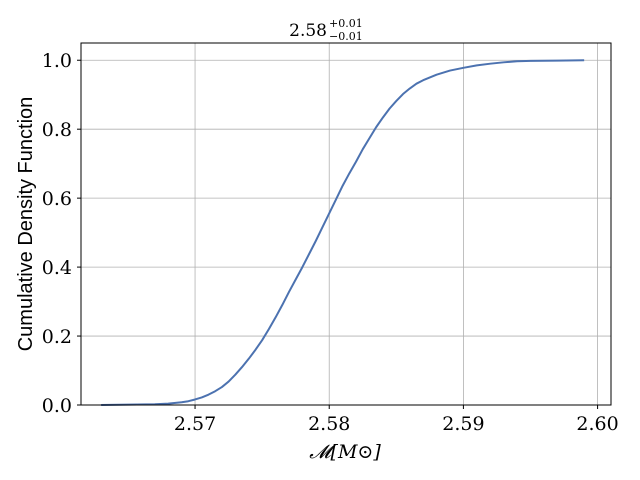  What do you see at coordinates (57, 337) in the screenshot?
I see `y-tick-label: 0.2` at bounding box center [57, 337].